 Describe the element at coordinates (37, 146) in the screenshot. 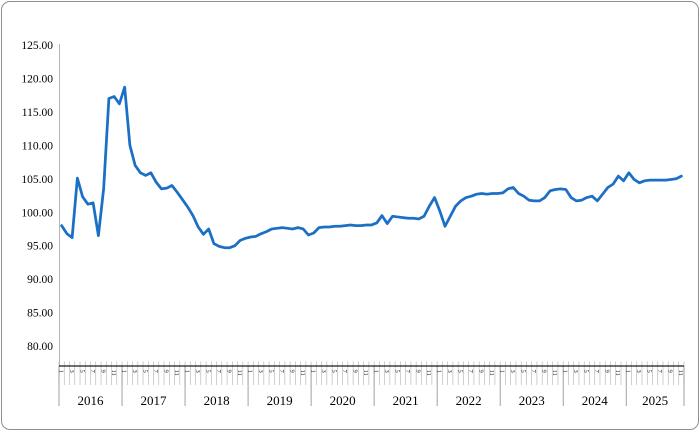

I see `y-tick-label: 110.00` at that location.